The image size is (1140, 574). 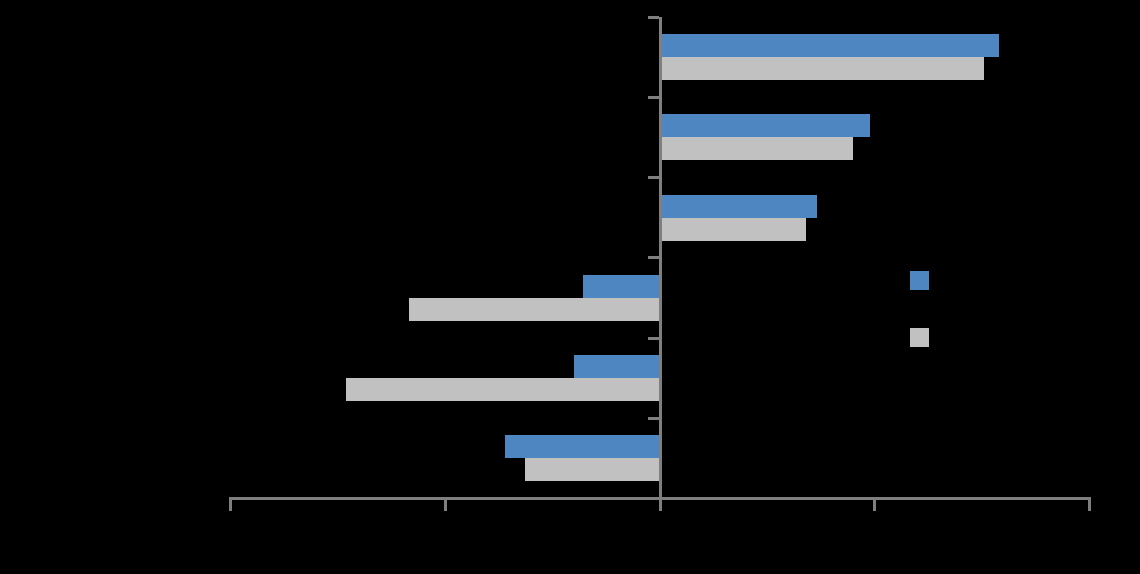 I want to click on legend-swatch-blue-series, so click(x=919, y=280).